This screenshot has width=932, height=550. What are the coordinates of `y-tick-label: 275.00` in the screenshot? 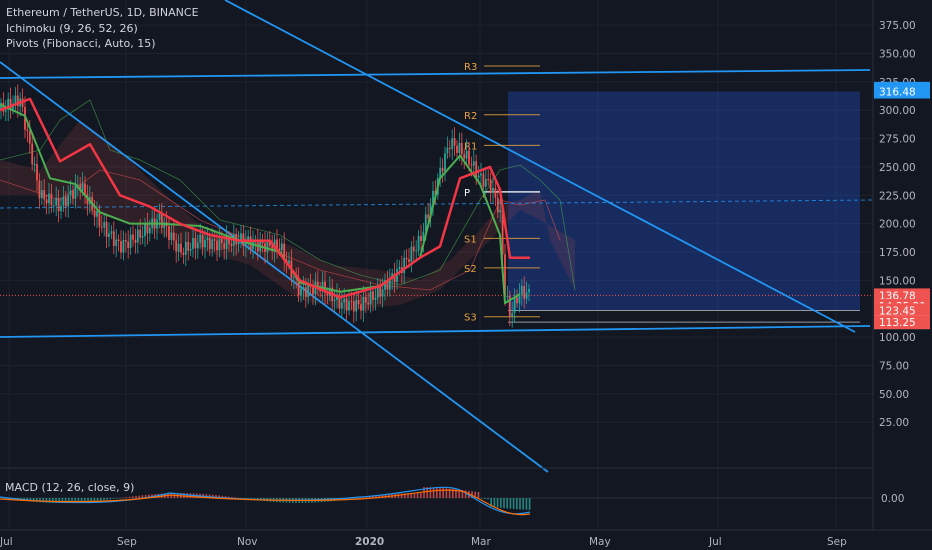 It's located at (897, 140).